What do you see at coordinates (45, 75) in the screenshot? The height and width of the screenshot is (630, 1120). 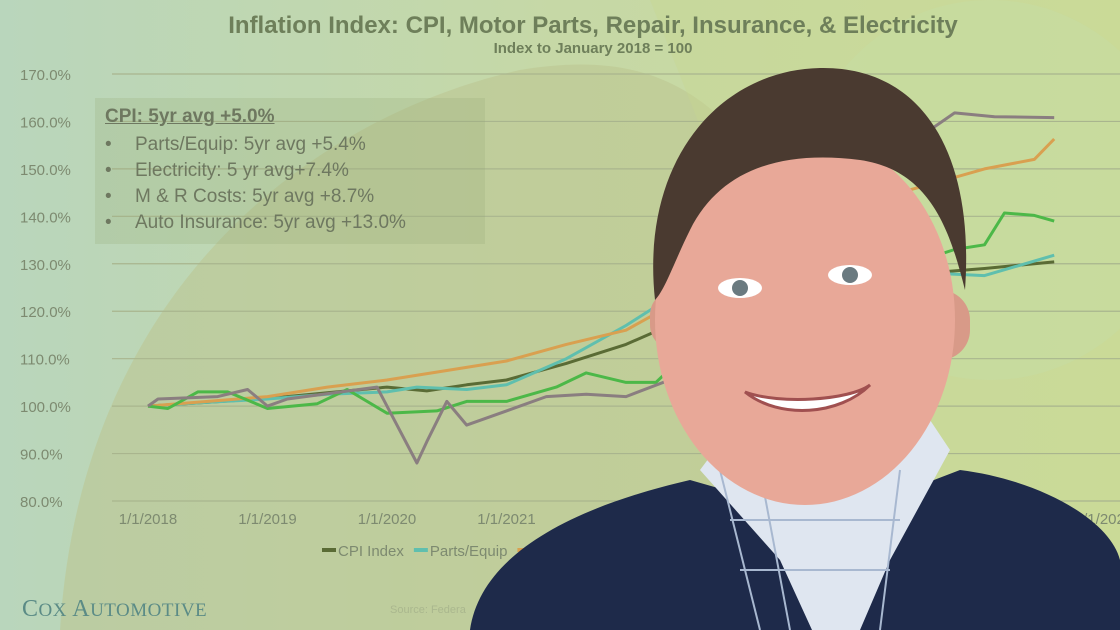 I see `y-tick-label: 170.0%` at bounding box center [45, 75].